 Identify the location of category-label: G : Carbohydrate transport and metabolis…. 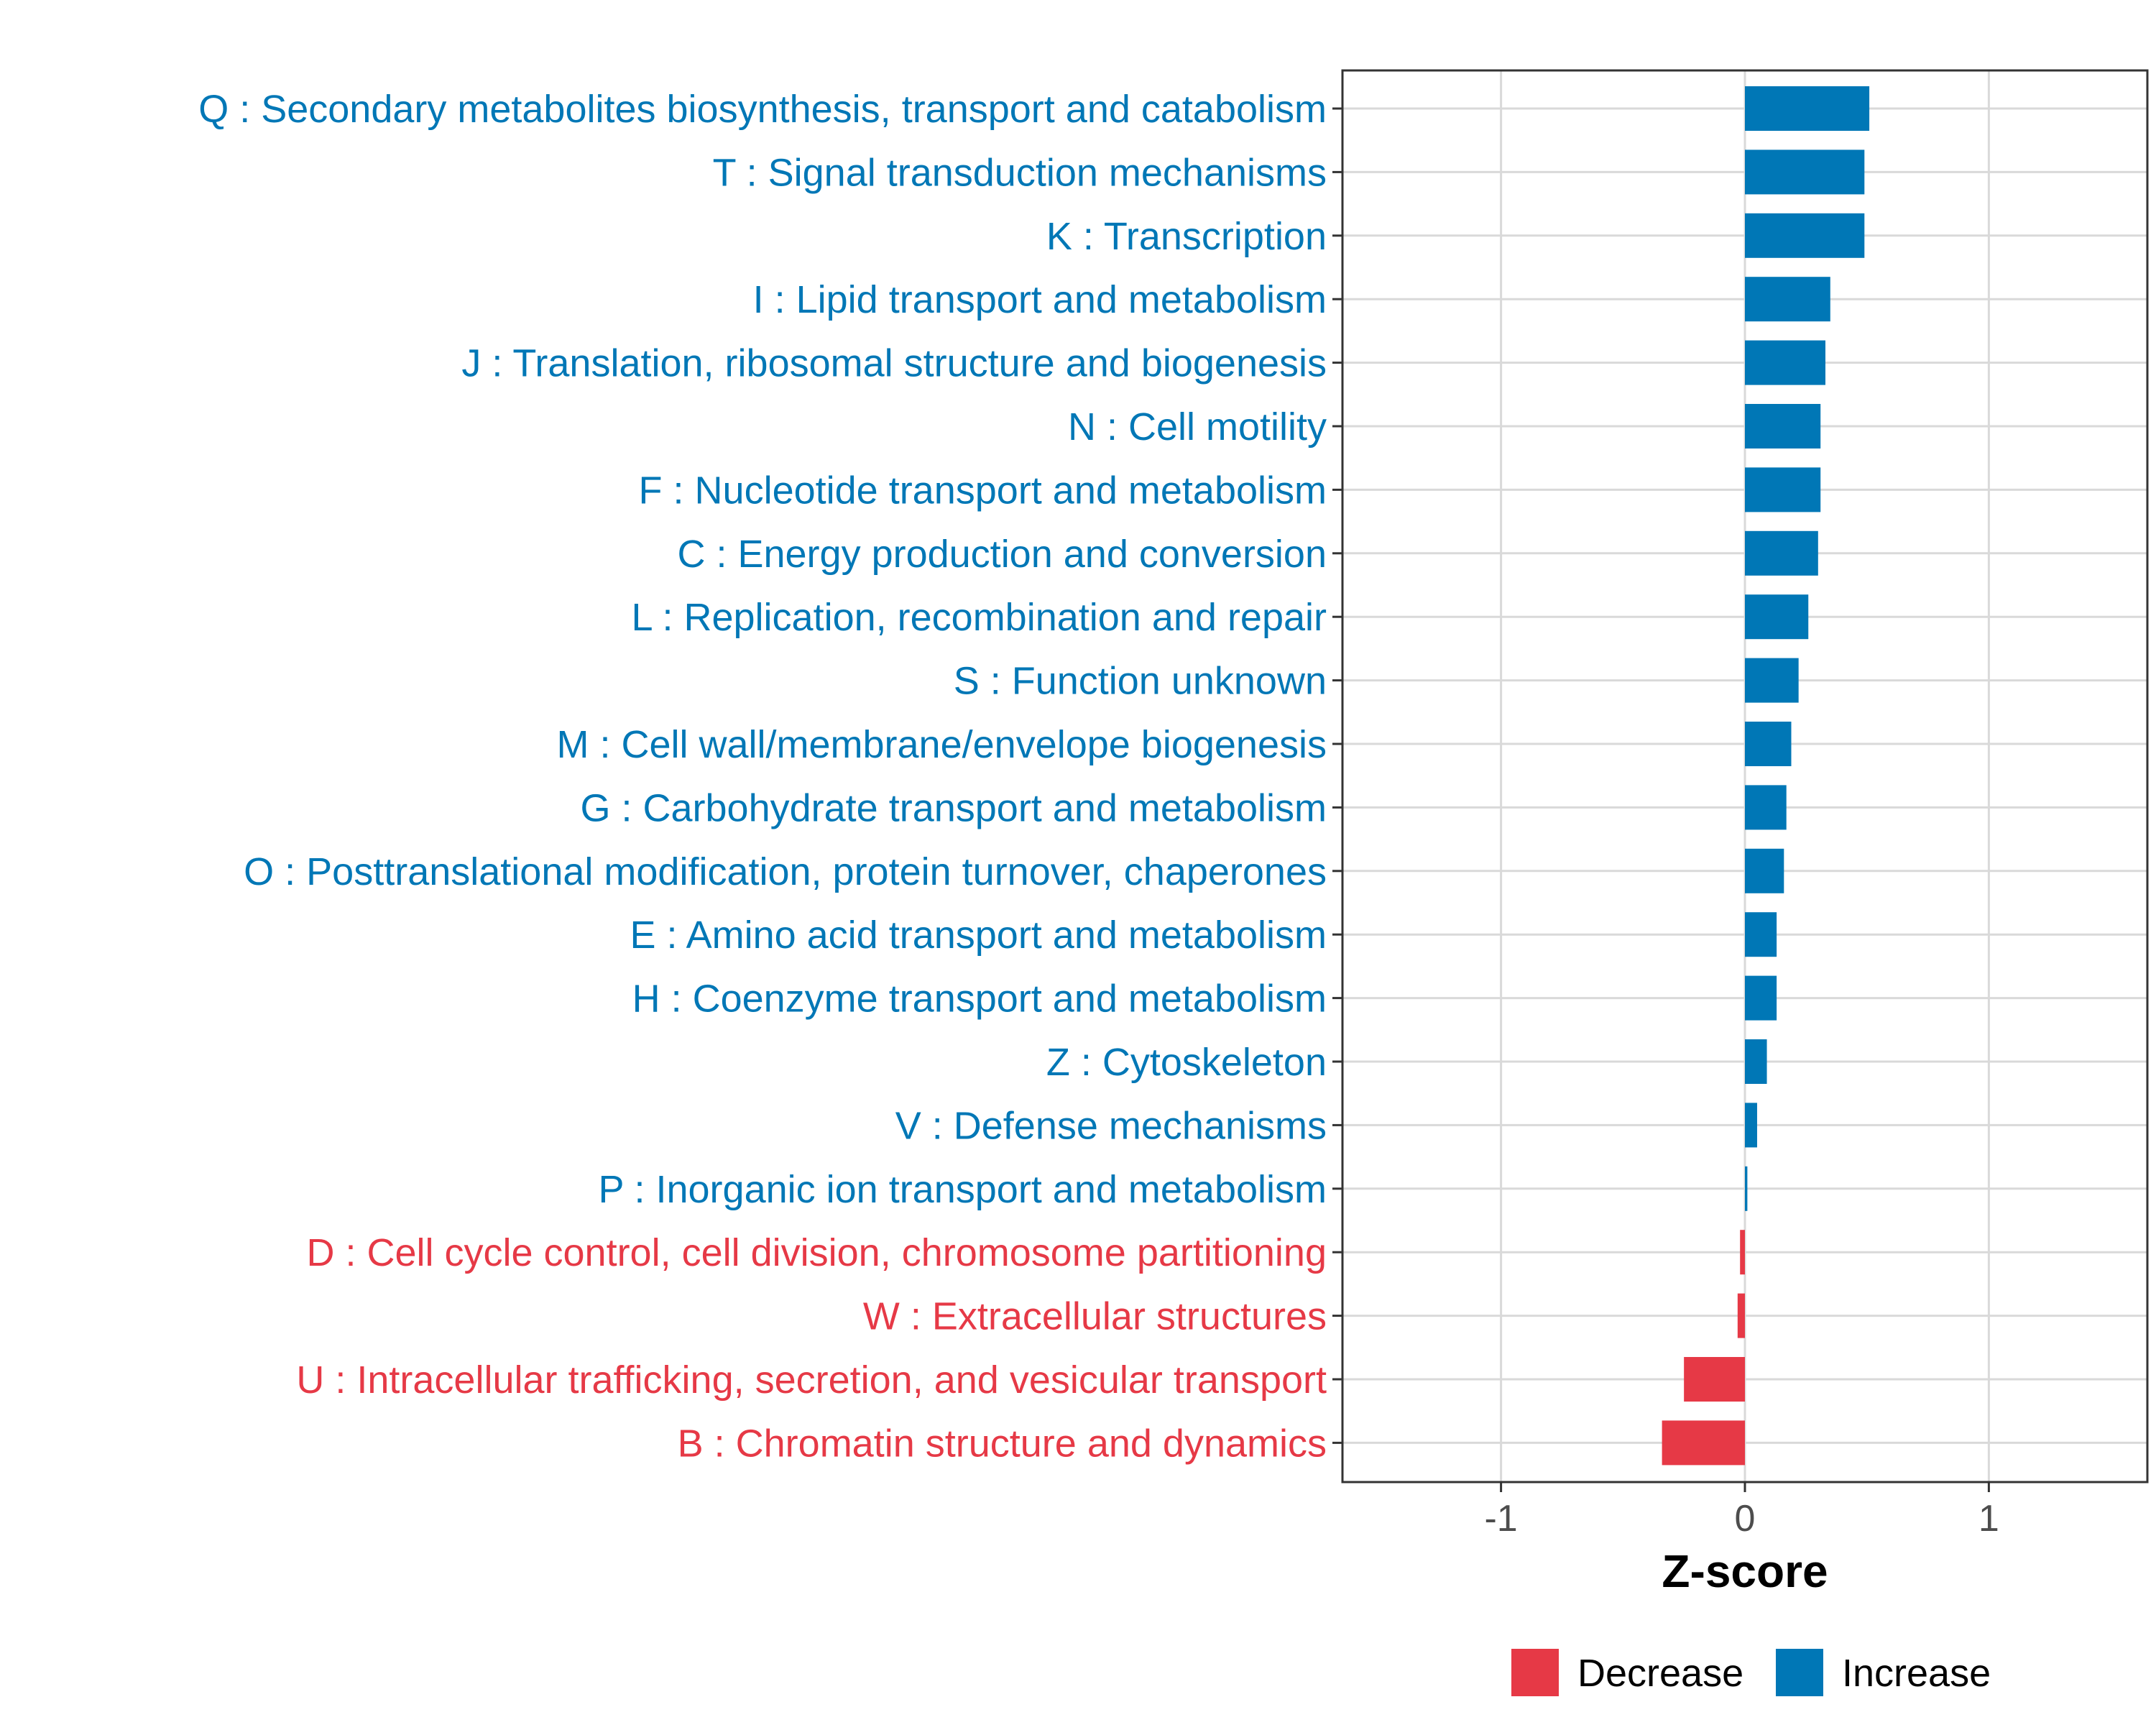
(954, 807).